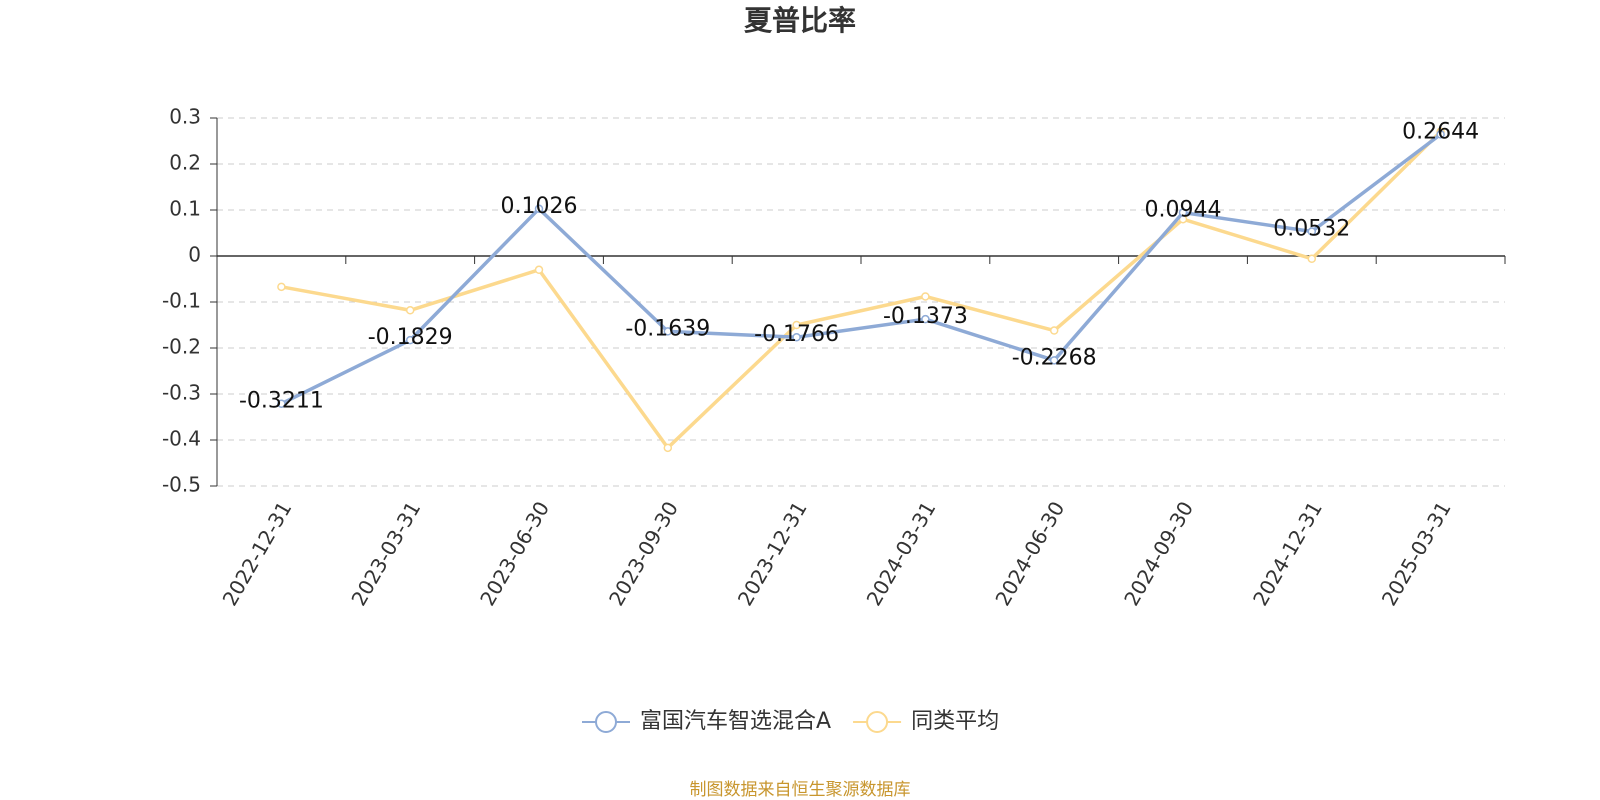 This screenshot has height=800, width=1600. What do you see at coordinates (1287, 553) in the screenshot?
I see `x-tick-label: 2024-12-31` at bounding box center [1287, 553].